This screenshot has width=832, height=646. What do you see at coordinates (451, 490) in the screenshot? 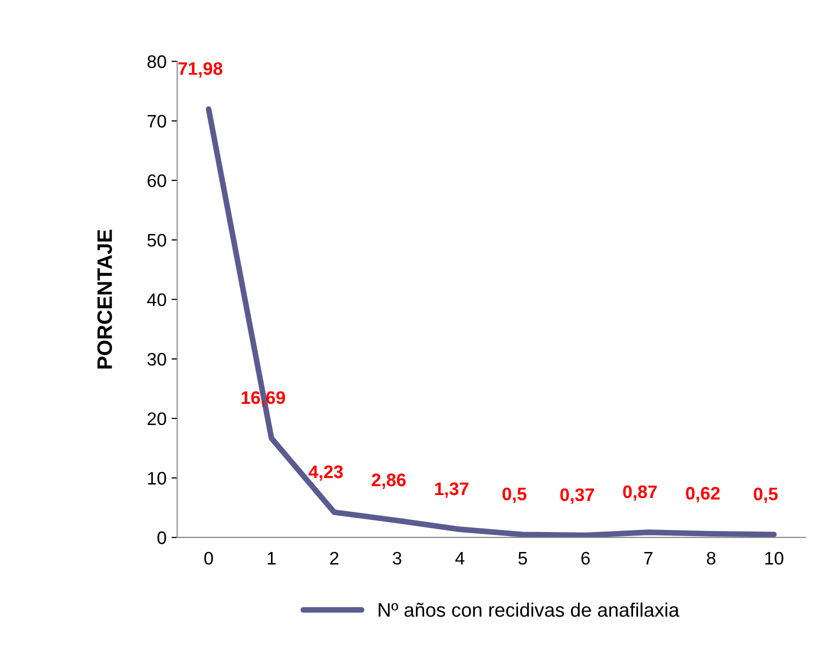
I see `data-label: 1,37` at bounding box center [451, 490].